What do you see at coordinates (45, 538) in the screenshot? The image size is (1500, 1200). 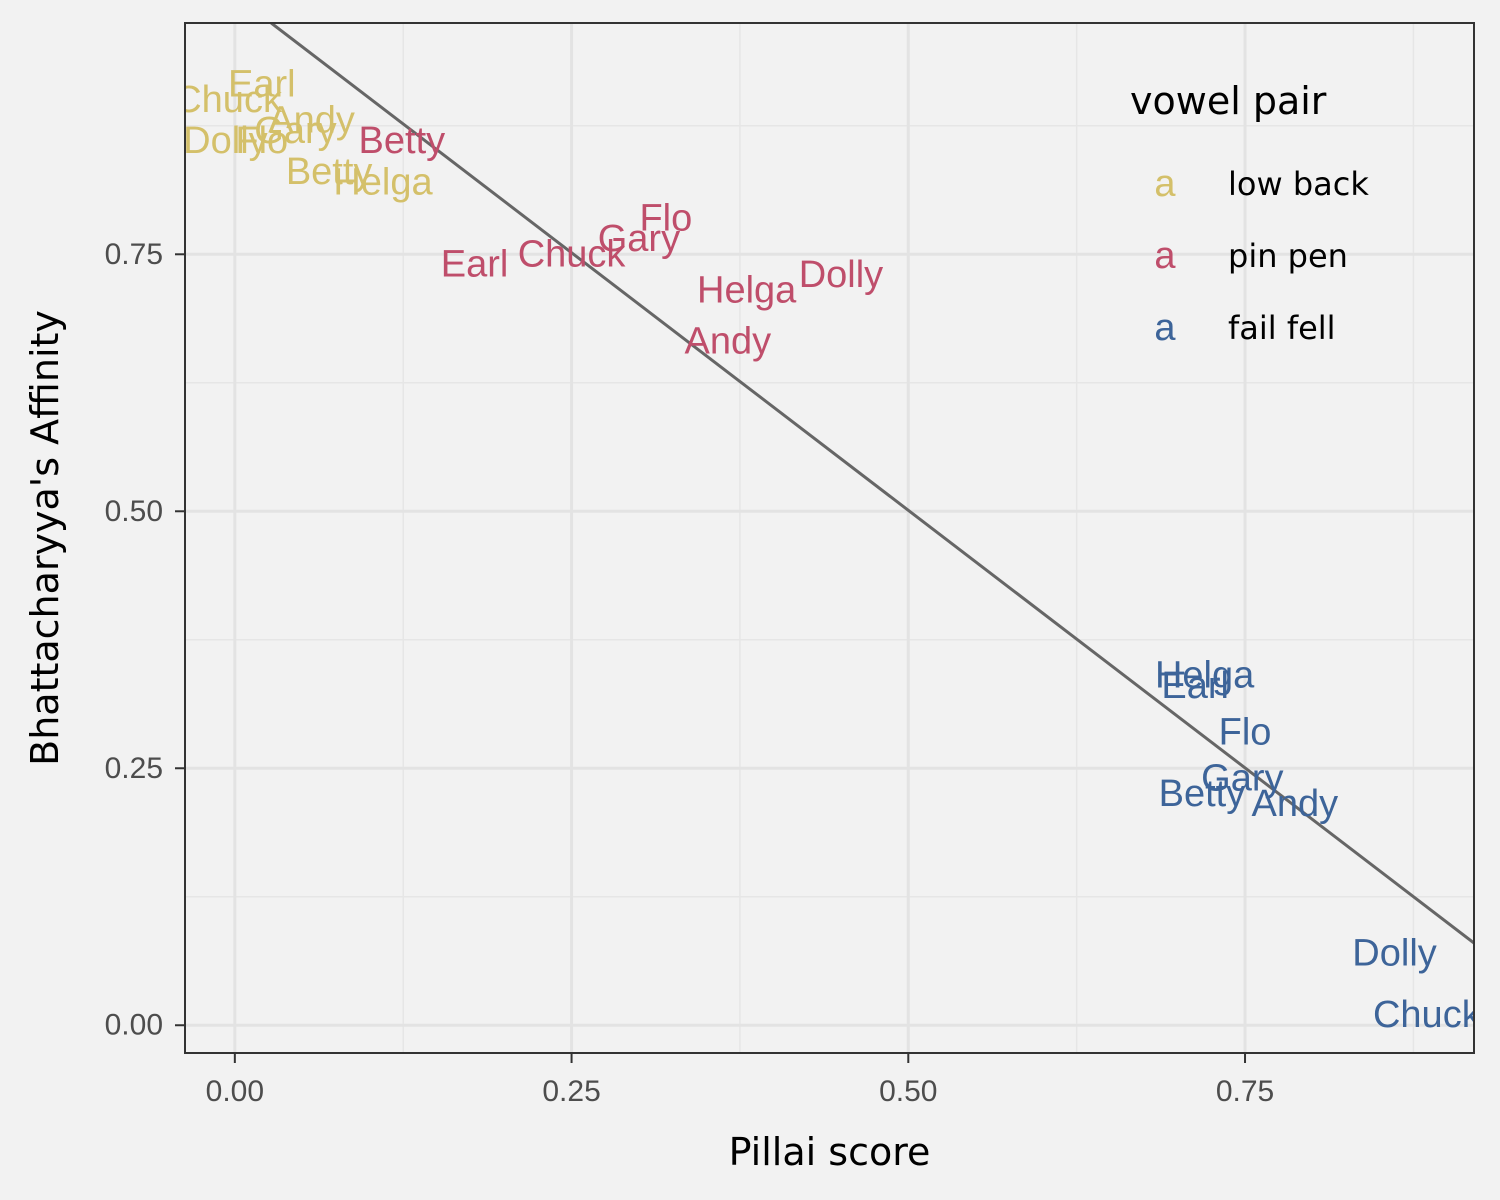 I see `y-axis-title: Bhattacharyya's Affinity` at bounding box center [45, 538].